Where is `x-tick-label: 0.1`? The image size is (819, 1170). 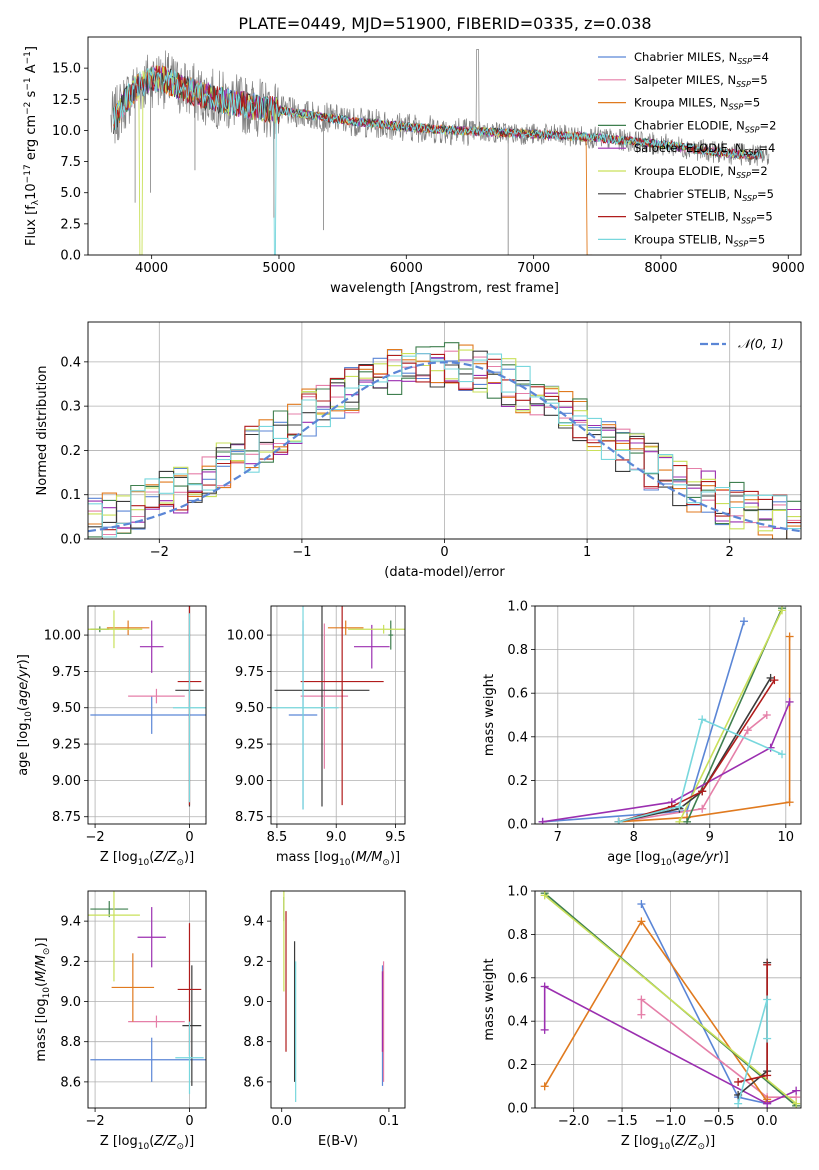 x-tick-label: 0.1 is located at coordinates (389, 1121).